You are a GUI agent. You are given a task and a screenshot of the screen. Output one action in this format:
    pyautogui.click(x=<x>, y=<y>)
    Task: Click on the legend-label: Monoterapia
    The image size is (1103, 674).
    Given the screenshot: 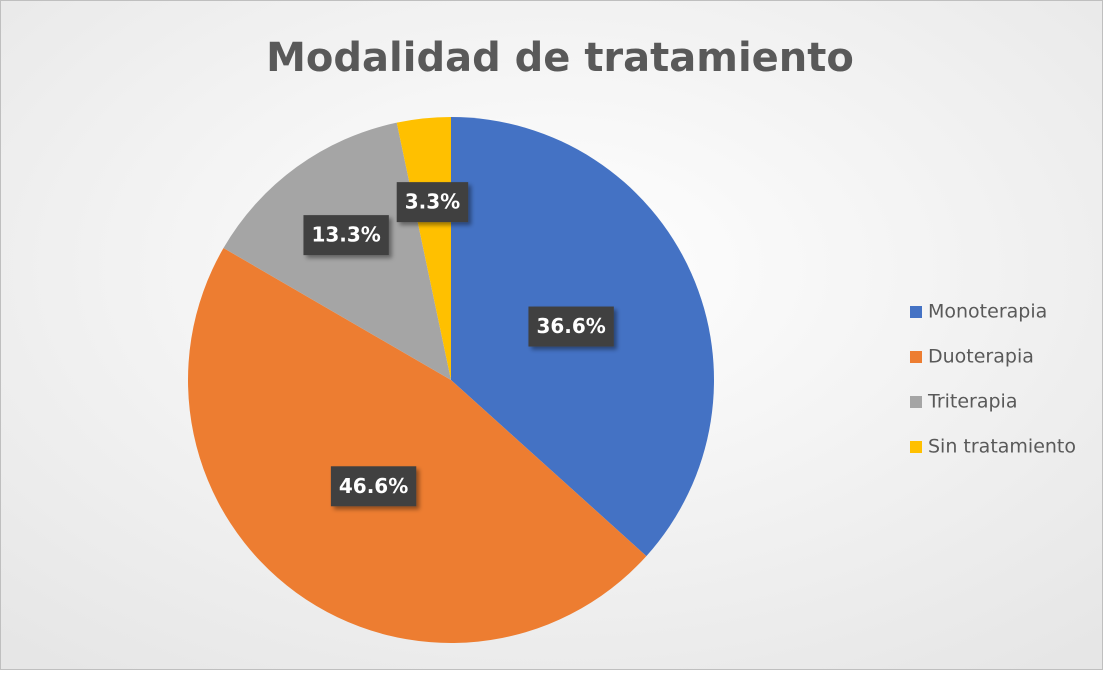 What is the action you would take?
    pyautogui.click(x=987, y=312)
    